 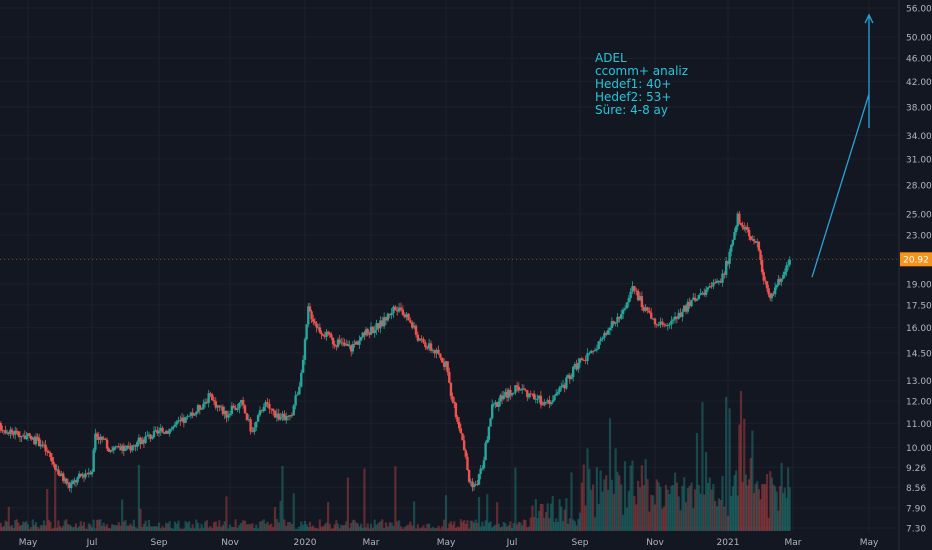 I want to click on last-price-badge, so click(x=916, y=259).